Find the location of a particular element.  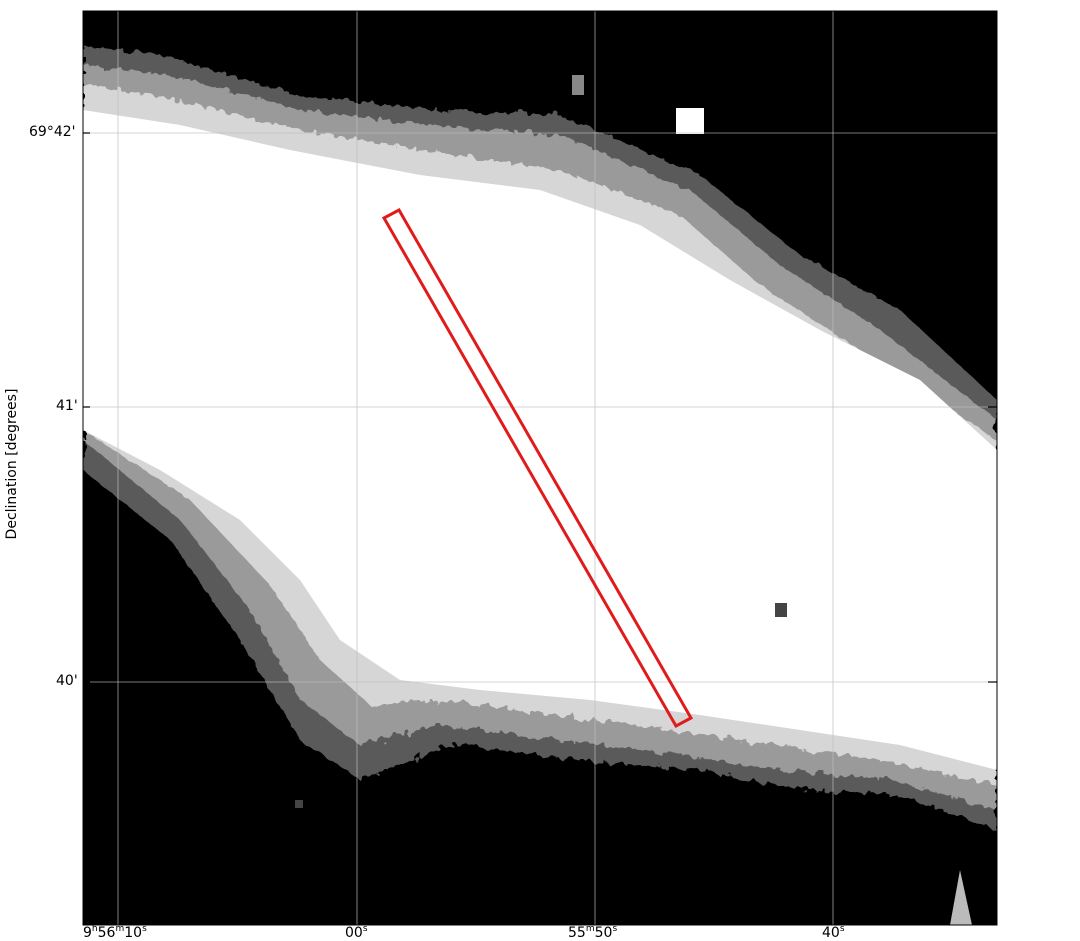

ra-tick-label: 55m50s is located at coordinates (593, 932).